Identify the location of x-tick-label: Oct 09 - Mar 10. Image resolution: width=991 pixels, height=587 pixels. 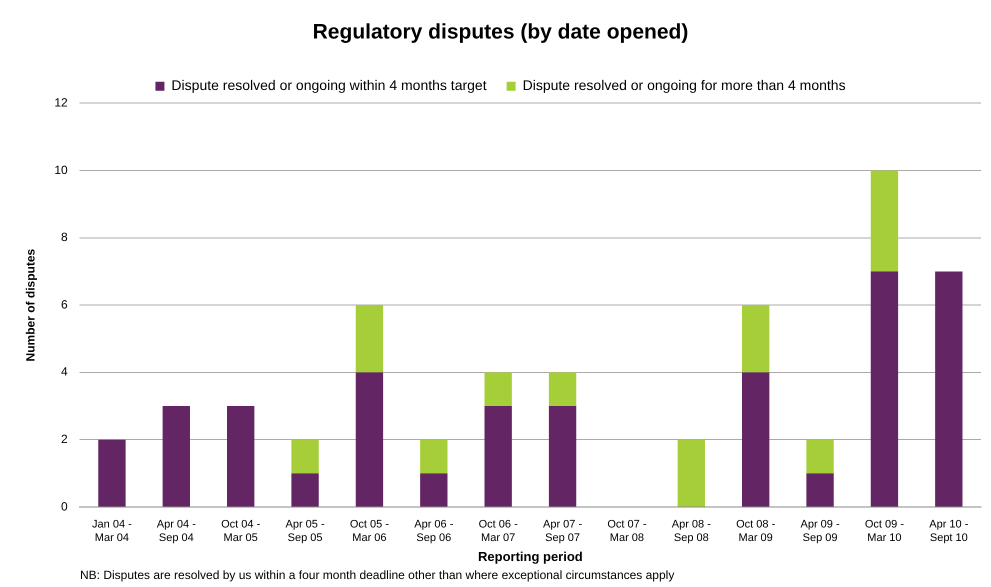
(884, 531).